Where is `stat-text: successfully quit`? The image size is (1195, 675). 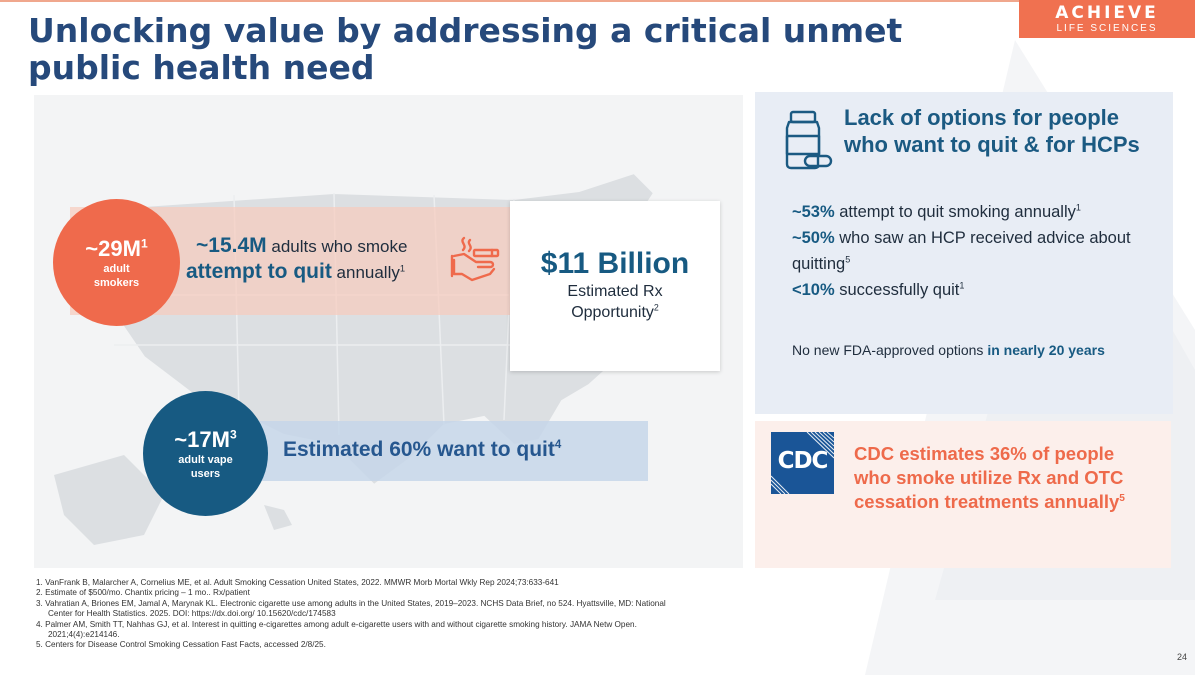 stat-text: successfully quit is located at coordinates (897, 290).